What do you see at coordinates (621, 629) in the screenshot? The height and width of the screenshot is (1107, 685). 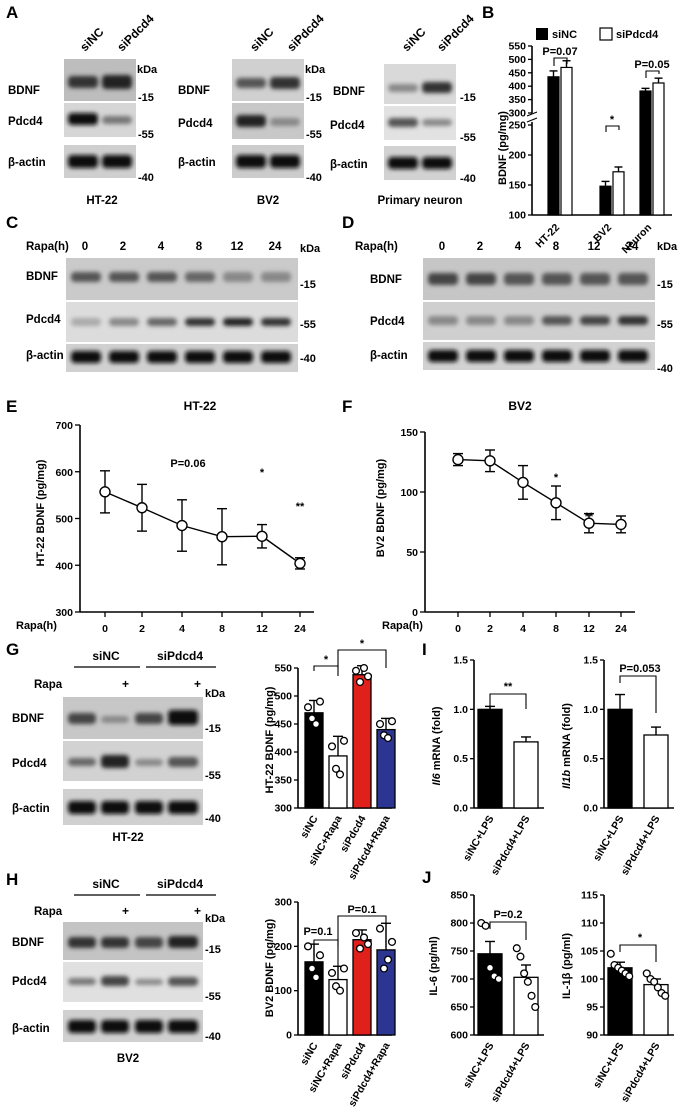 I see `x-tick-label: 24` at bounding box center [621, 629].